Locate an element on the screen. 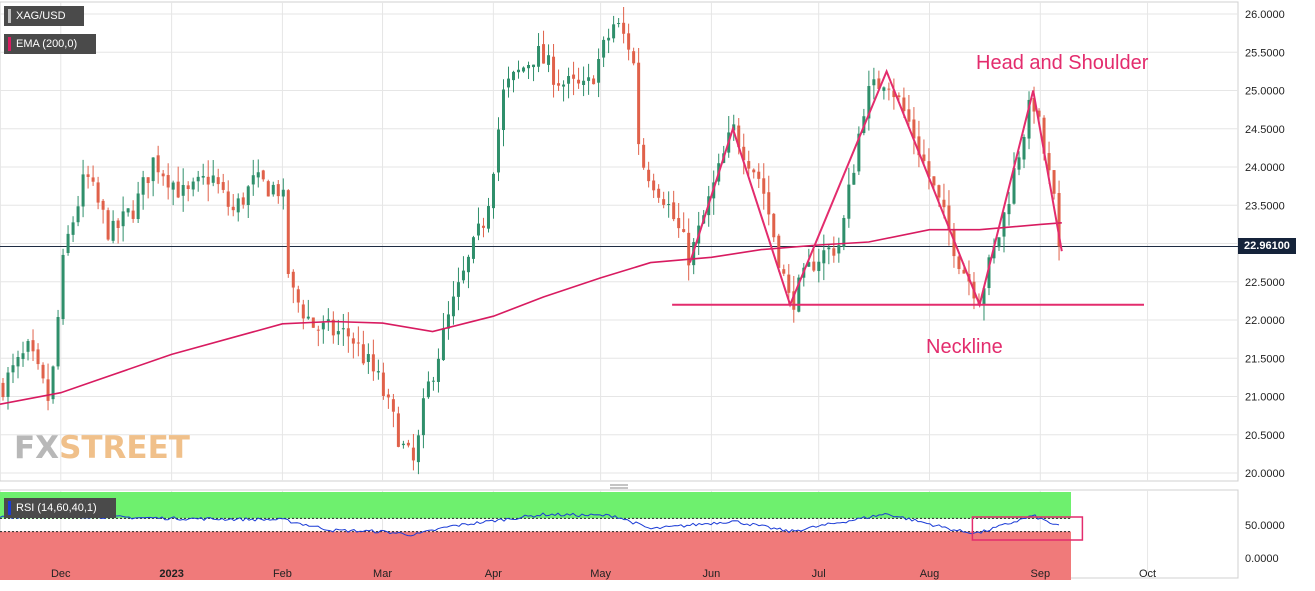 This screenshot has height=591, width=1315. current-price-tag: 22.96100 is located at coordinates (1267, 246).